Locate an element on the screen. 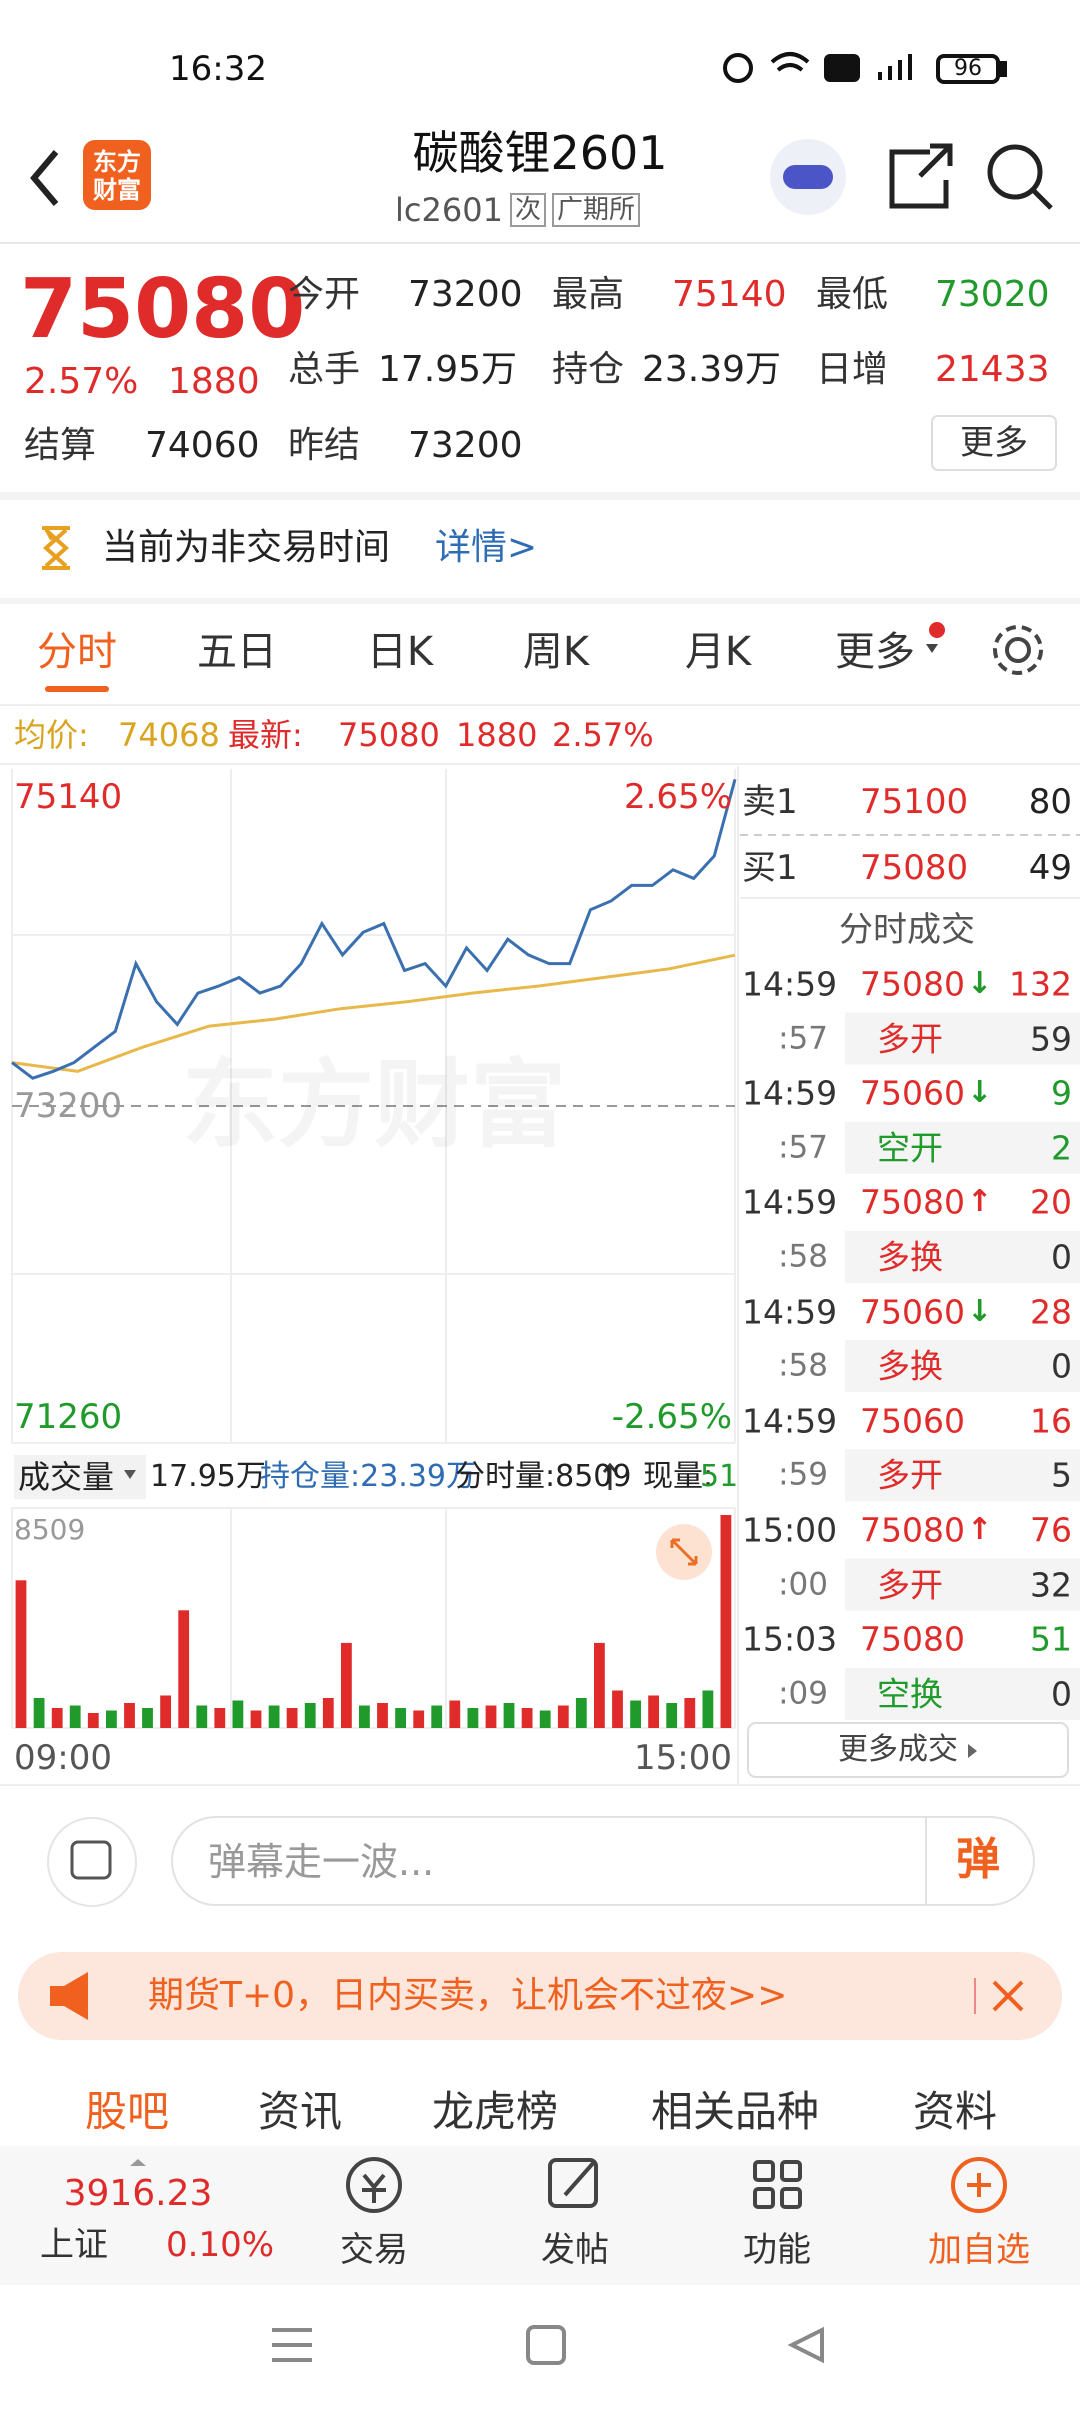 This screenshot has height=2412, width=1080. trade-volume: 20 is located at coordinates (1051, 1202).